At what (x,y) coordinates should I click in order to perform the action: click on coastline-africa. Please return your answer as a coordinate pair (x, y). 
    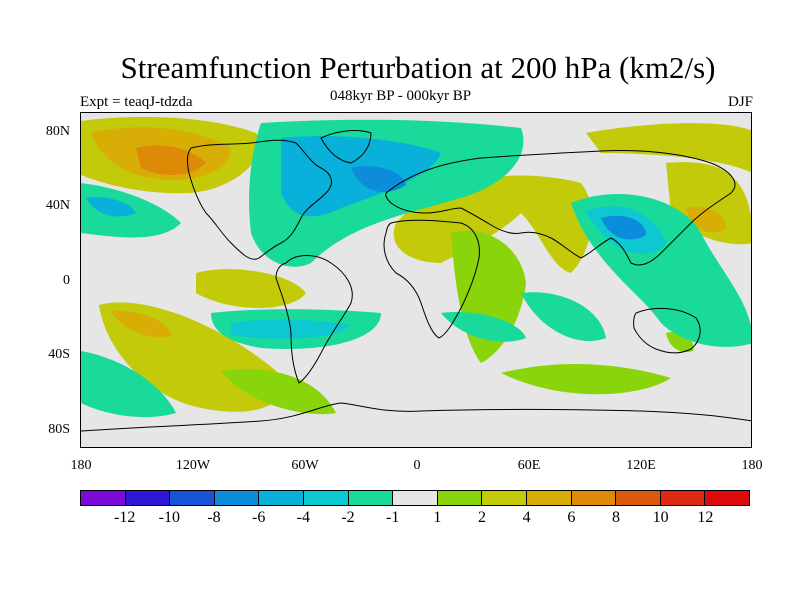
    Looking at the image, I should click on (431, 279).